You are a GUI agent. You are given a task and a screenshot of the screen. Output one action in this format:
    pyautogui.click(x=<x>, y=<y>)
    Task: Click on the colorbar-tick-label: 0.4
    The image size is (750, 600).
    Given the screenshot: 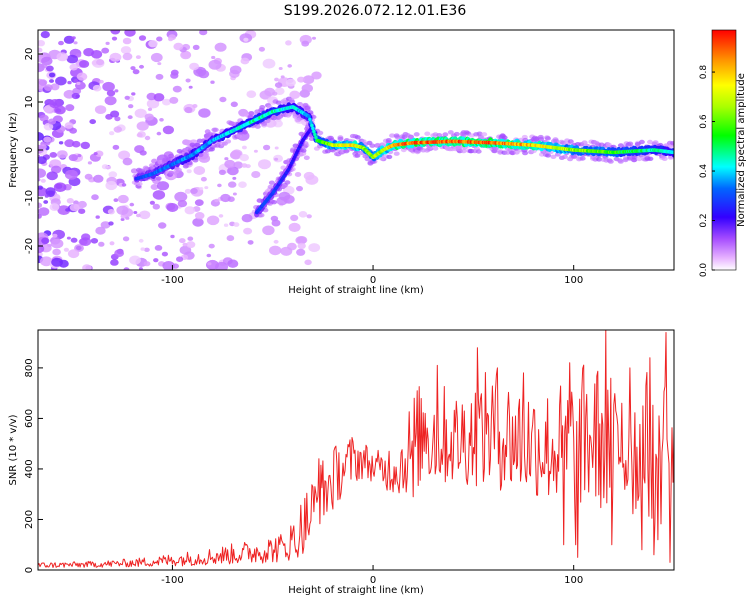 What is the action you would take?
    pyautogui.click(x=704, y=171)
    